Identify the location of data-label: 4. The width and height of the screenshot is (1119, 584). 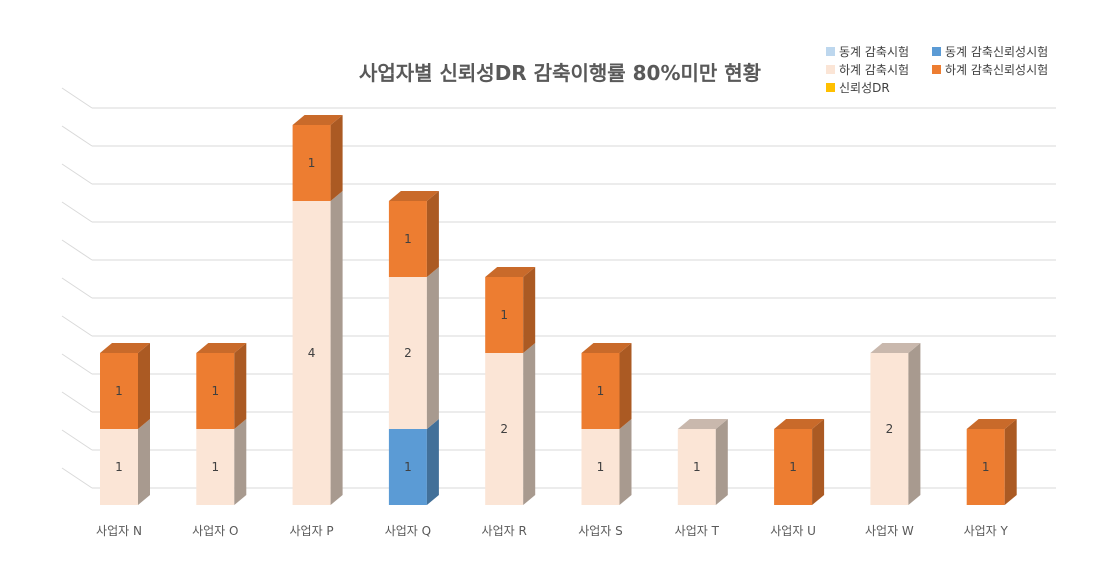
(312, 353).